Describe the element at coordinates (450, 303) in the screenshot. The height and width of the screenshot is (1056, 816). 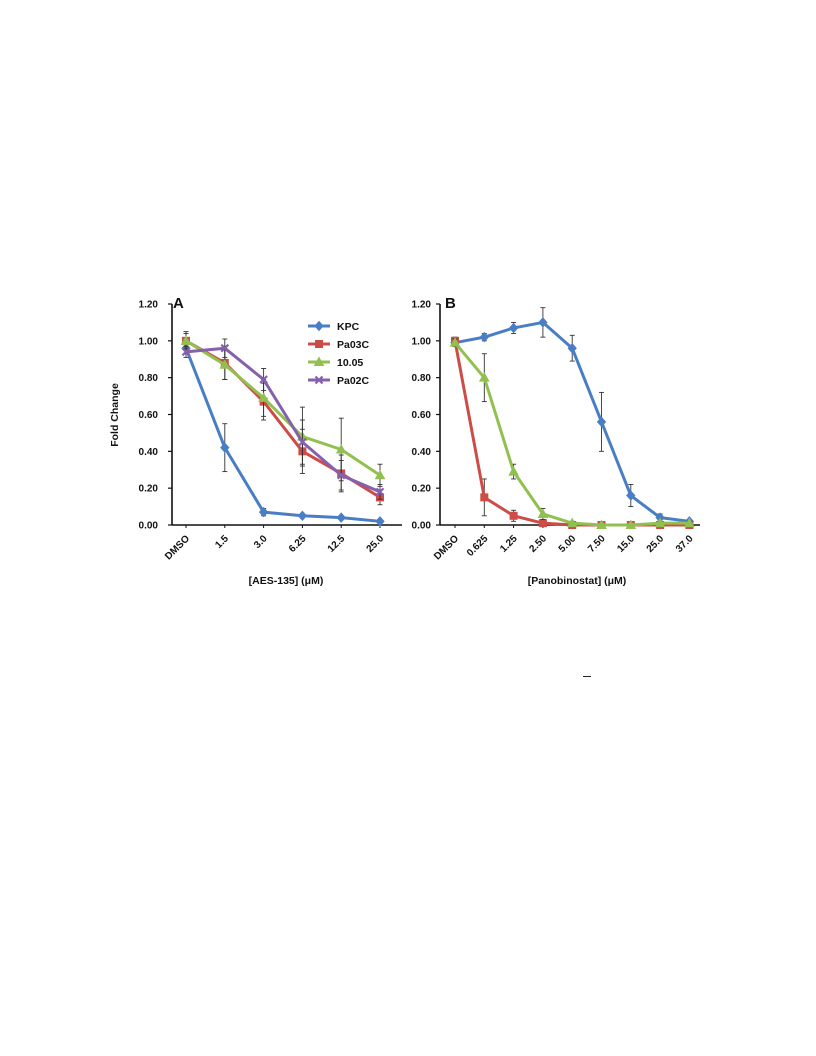
I see `panel-label: B` at that location.